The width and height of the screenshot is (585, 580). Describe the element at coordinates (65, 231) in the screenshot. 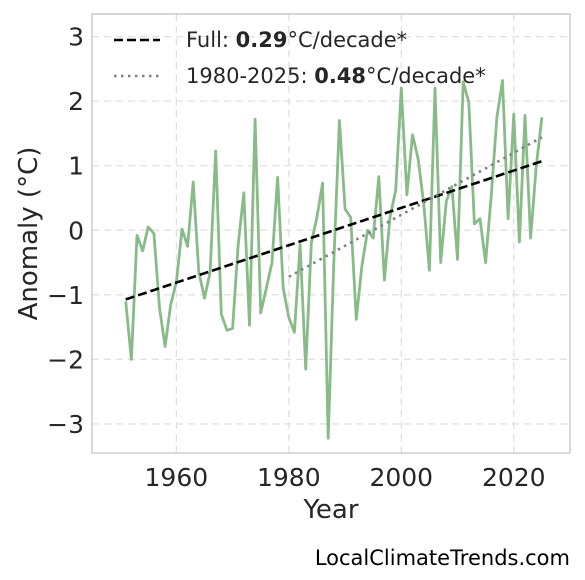

I see `y-tick-labels: −3 −2 −1 0 1 2 3` at that location.